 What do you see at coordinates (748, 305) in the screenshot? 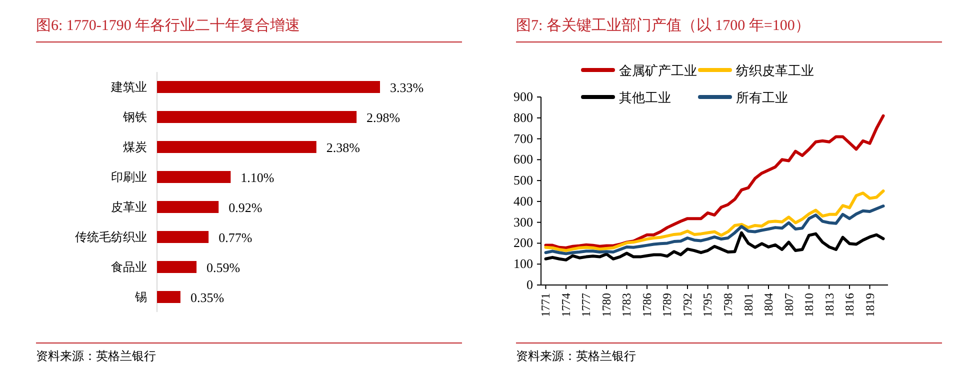
I see `xtick: 1801` at bounding box center [748, 305].